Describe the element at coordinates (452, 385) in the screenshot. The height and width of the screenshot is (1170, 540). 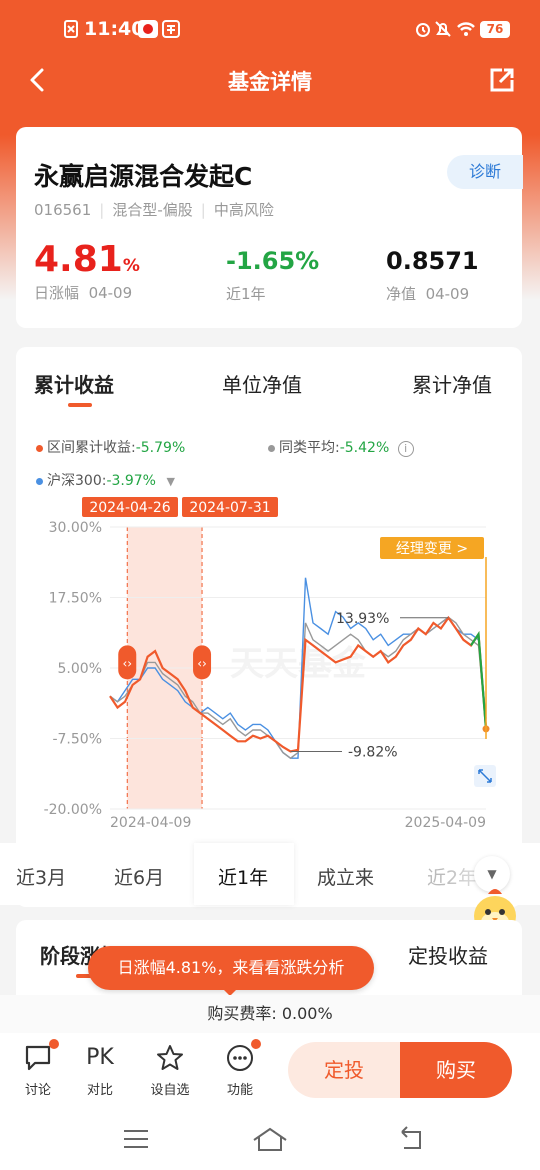
I see `tab-cumulative-nav: 累计净值` at that location.